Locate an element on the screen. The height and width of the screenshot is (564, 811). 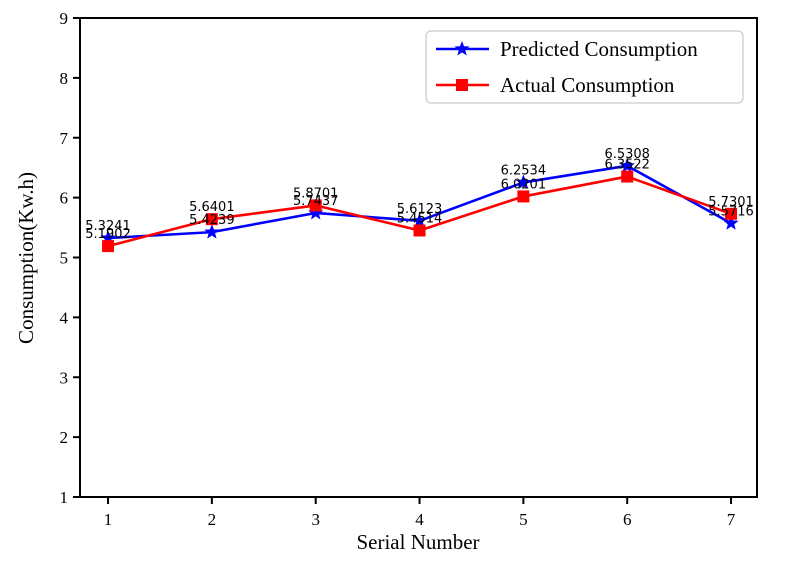
y-tick-label: 3 is located at coordinates (64, 377).